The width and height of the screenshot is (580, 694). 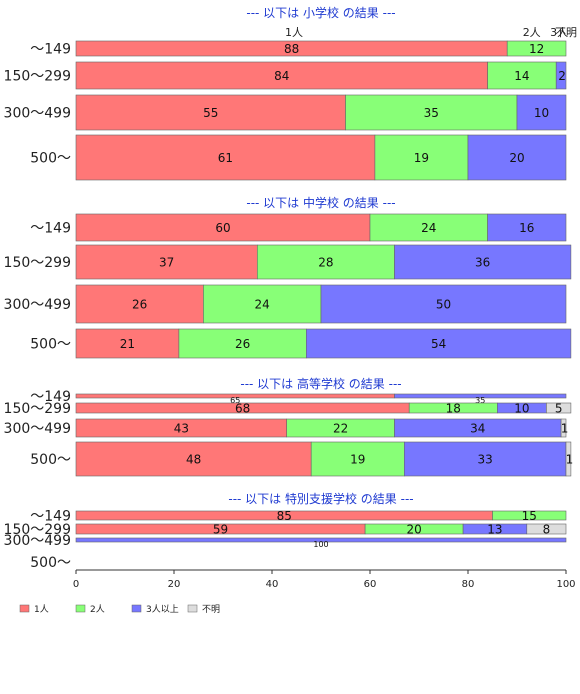 What do you see at coordinates (298, 517) in the screenshot?
I see `bar-row: 〜149 85 15` at bounding box center [298, 517].